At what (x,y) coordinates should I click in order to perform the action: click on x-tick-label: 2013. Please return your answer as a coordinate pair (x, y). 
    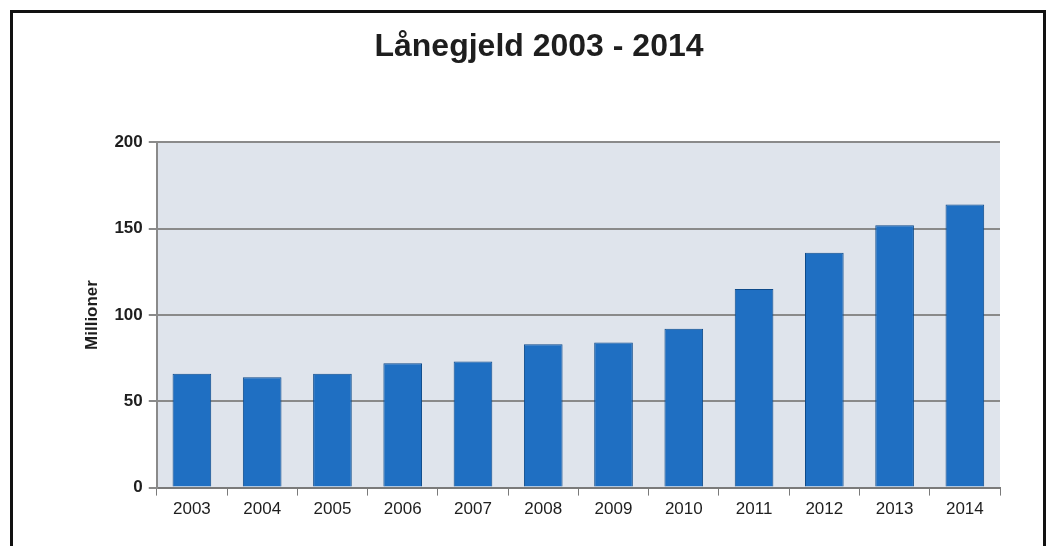
    Looking at the image, I should click on (894, 509).